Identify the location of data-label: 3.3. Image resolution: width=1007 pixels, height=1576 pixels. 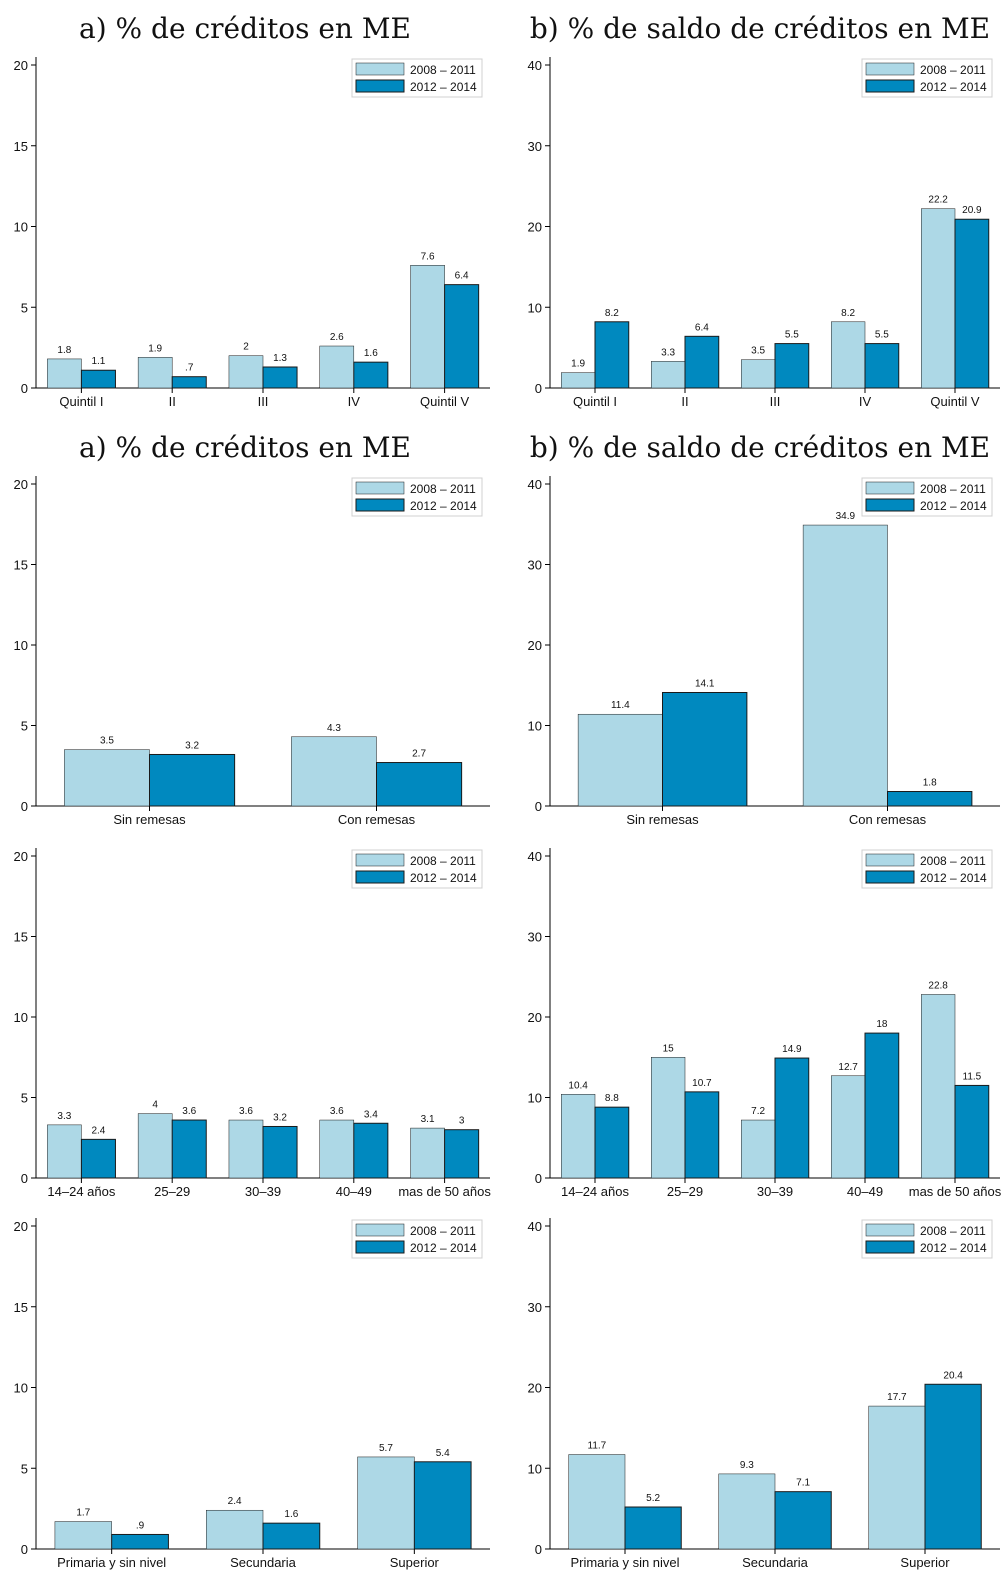
(64, 1116).